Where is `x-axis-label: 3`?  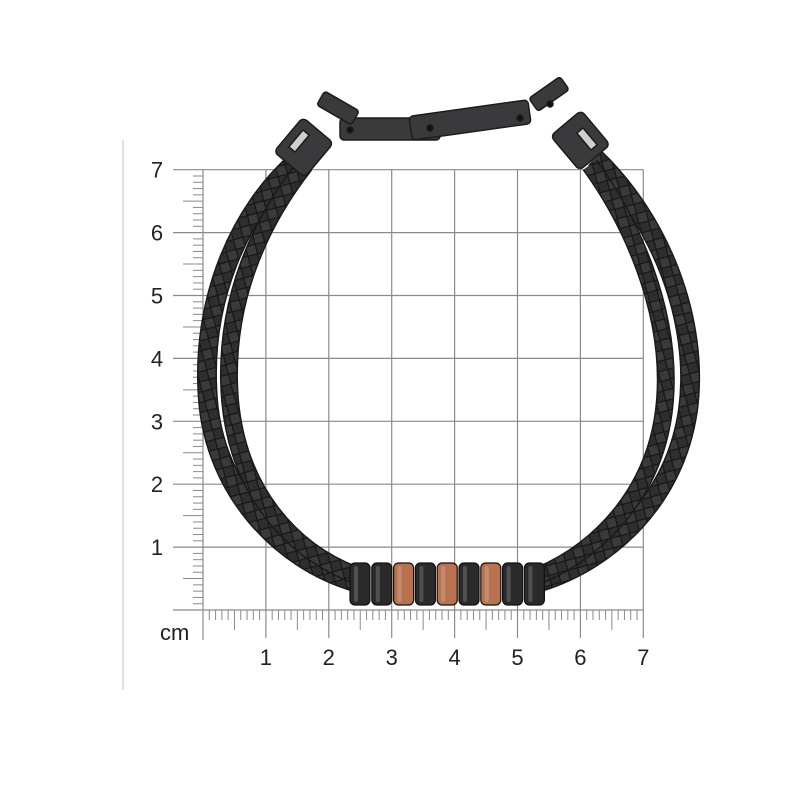
x-axis-label: 3 is located at coordinates (392, 657).